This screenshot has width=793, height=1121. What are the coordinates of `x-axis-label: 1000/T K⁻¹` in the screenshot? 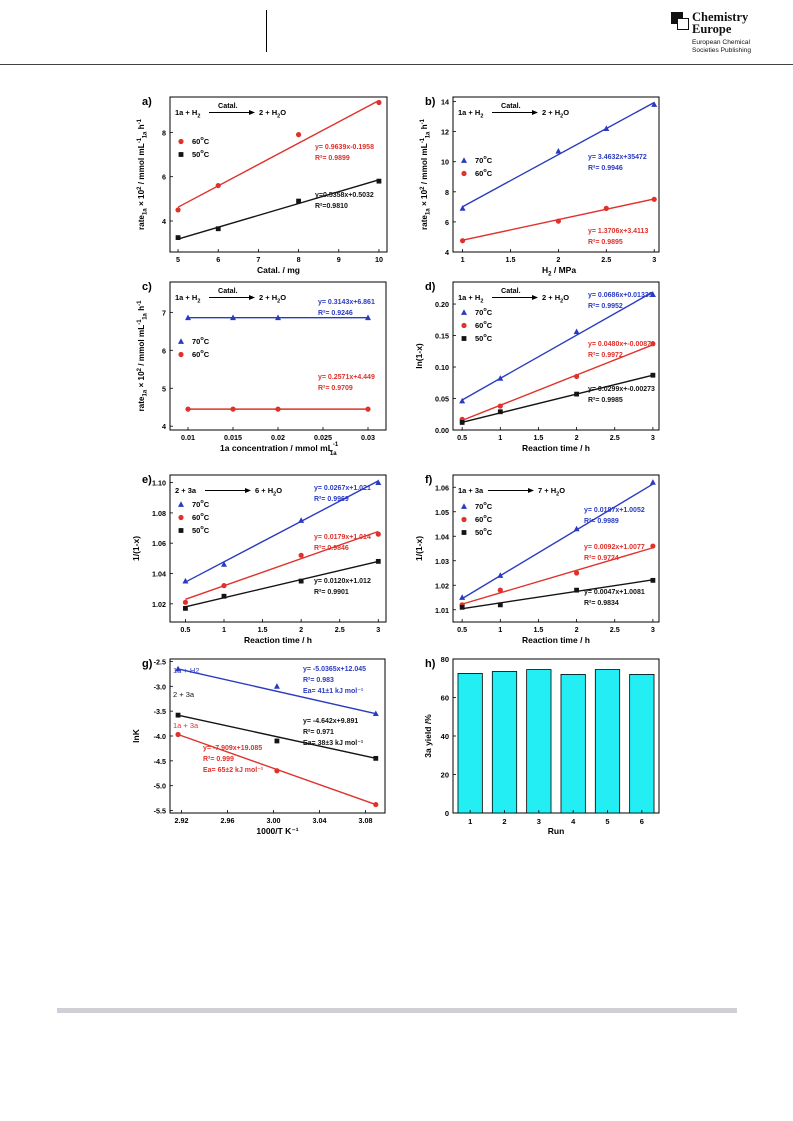 It's located at (277, 831).